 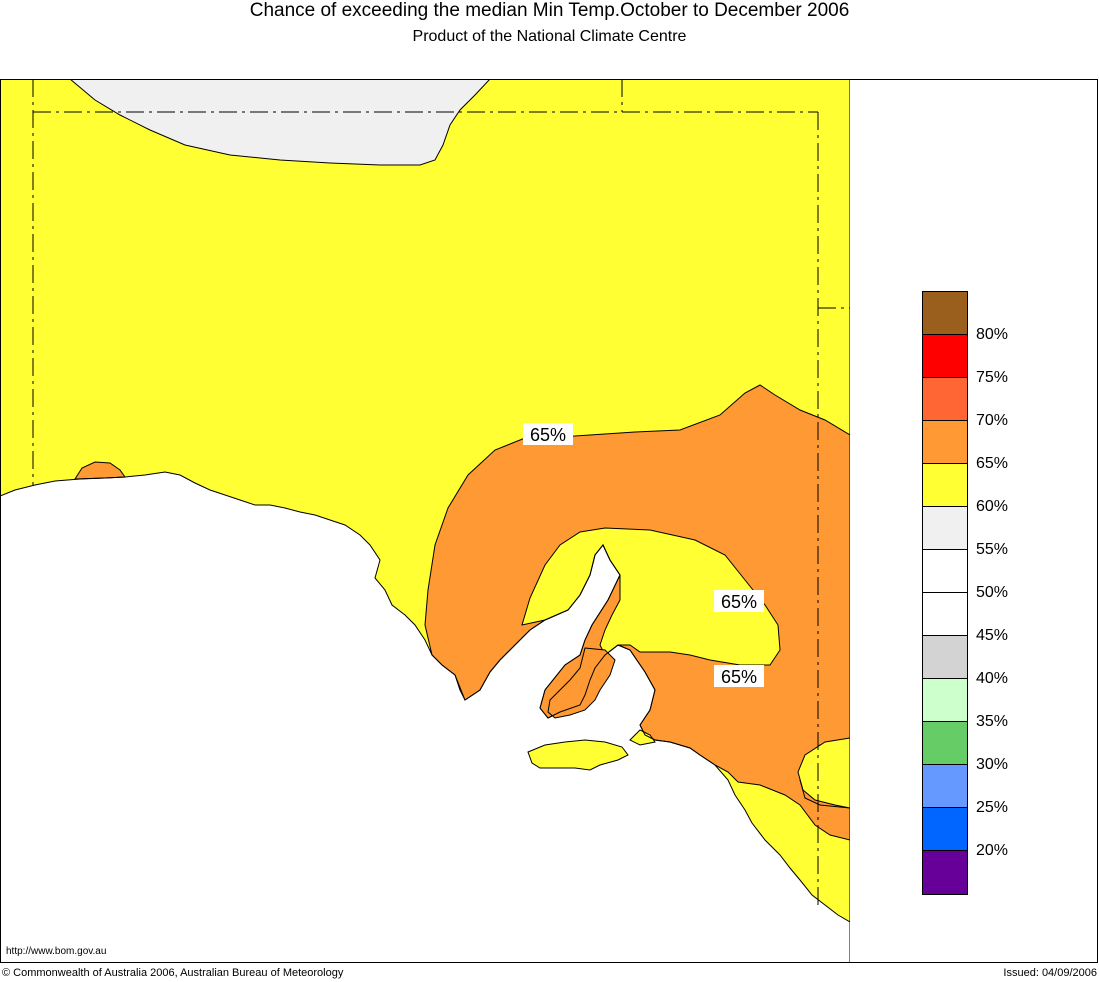 I want to click on legend-label: 75%, so click(x=992, y=377).